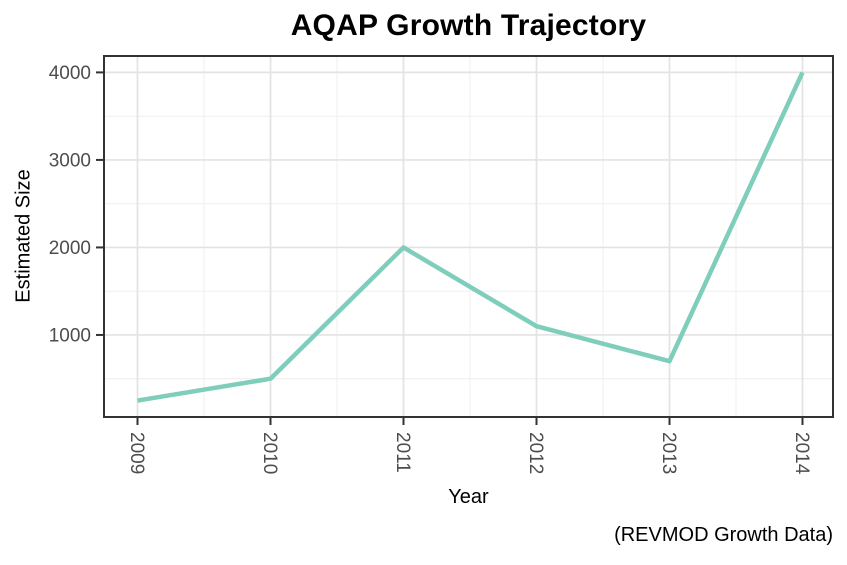 The width and height of the screenshot is (847, 565). I want to click on x-tick-label: 2011, so click(402, 452).